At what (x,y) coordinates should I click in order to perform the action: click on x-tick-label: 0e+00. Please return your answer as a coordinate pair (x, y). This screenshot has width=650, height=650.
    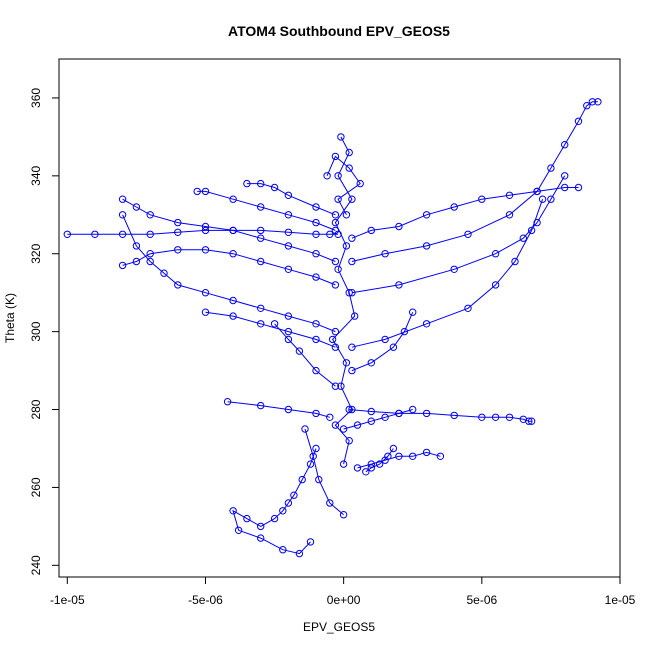
    Looking at the image, I should click on (344, 600).